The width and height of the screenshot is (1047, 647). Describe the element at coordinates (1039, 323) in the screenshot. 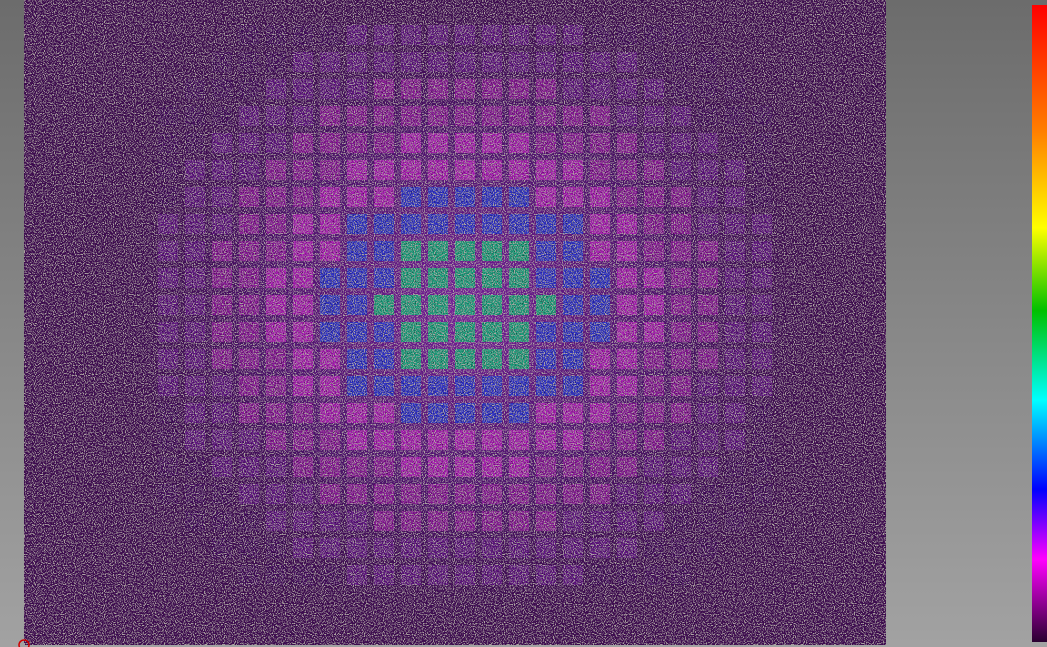

I see `colorbar` at that location.